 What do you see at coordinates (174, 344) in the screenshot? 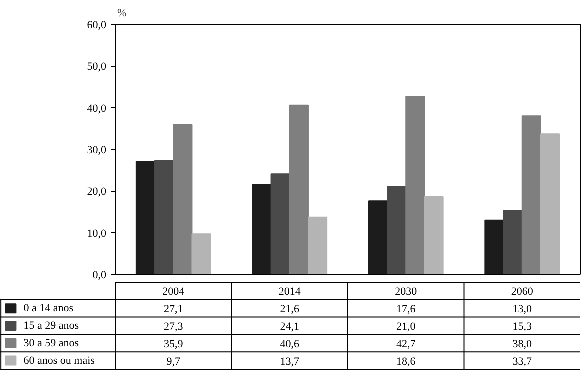
I see `data-label: 35,9` at bounding box center [174, 344].